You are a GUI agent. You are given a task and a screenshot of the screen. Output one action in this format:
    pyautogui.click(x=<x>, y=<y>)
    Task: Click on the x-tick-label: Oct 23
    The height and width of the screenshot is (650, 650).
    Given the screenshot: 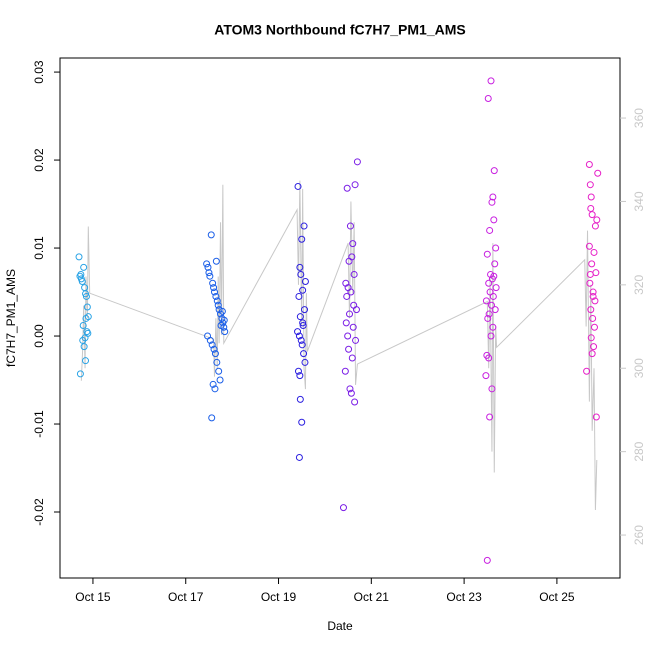 What is the action you would take?
    pyautogui.click(x=464, y=597)
    